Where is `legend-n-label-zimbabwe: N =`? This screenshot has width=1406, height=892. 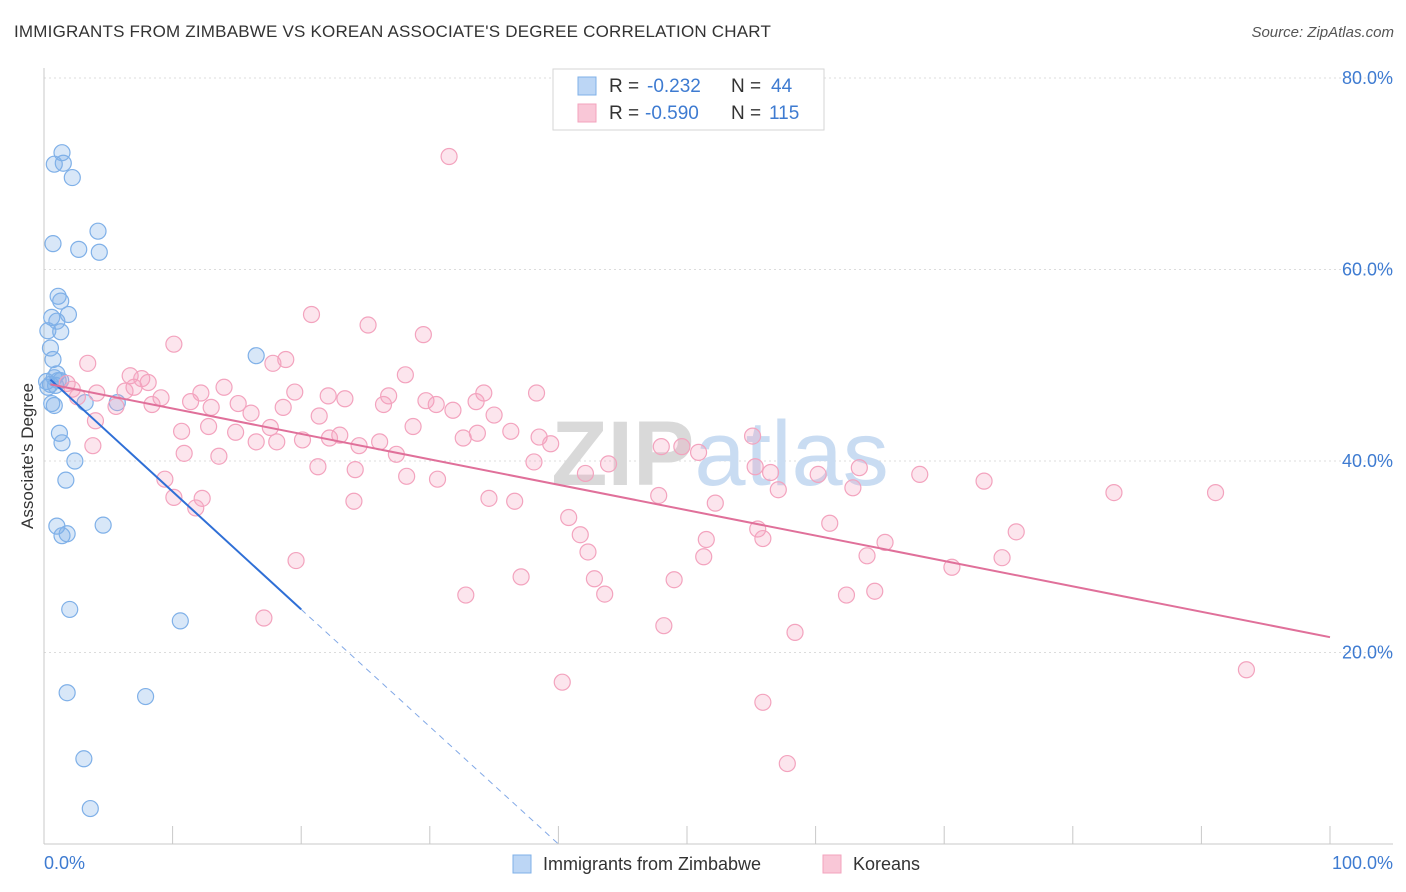 legend-n-label-zimbabwe: N = is located at coordinates (746, 86).